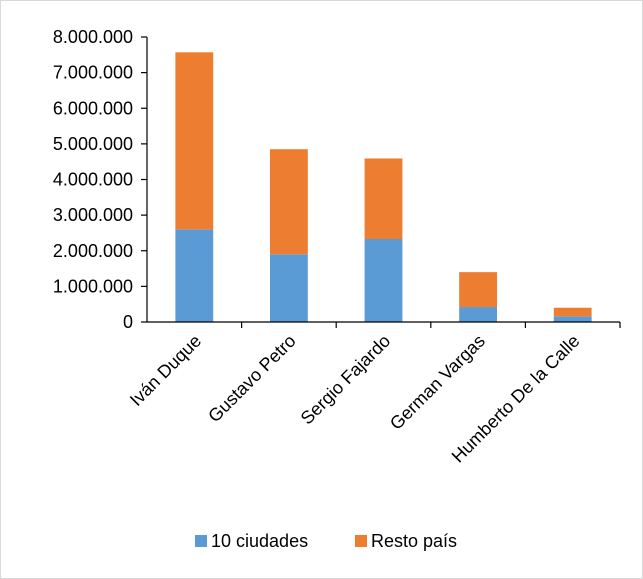  Describe the element at coordinates (93, 251) in the screenshot. I see `y-tick-label: 2.000.000` at that location.